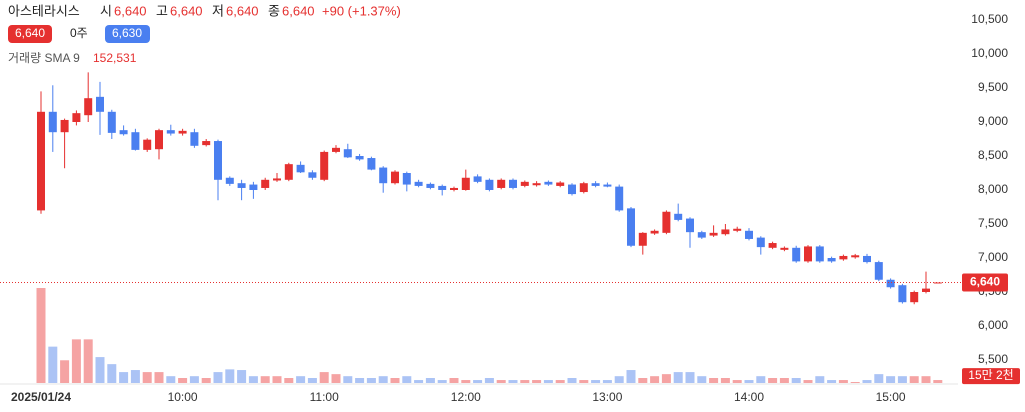  Describe the element at coordinates (607, 397) in the screenshot. I see `x-tick-label: 13:00` at that location.